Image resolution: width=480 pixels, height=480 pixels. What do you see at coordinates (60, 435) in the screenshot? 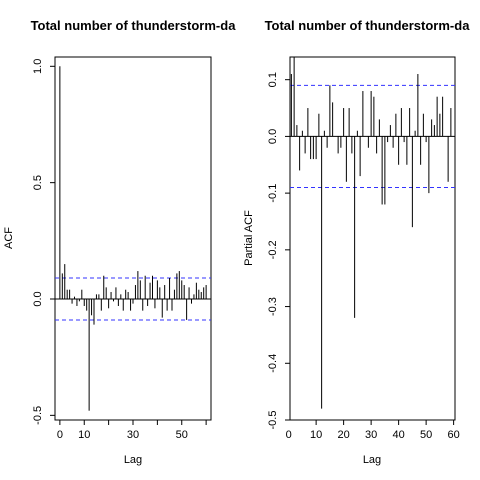
I see `acf-x-tick-label: 0` at bounding box center [60, 435].